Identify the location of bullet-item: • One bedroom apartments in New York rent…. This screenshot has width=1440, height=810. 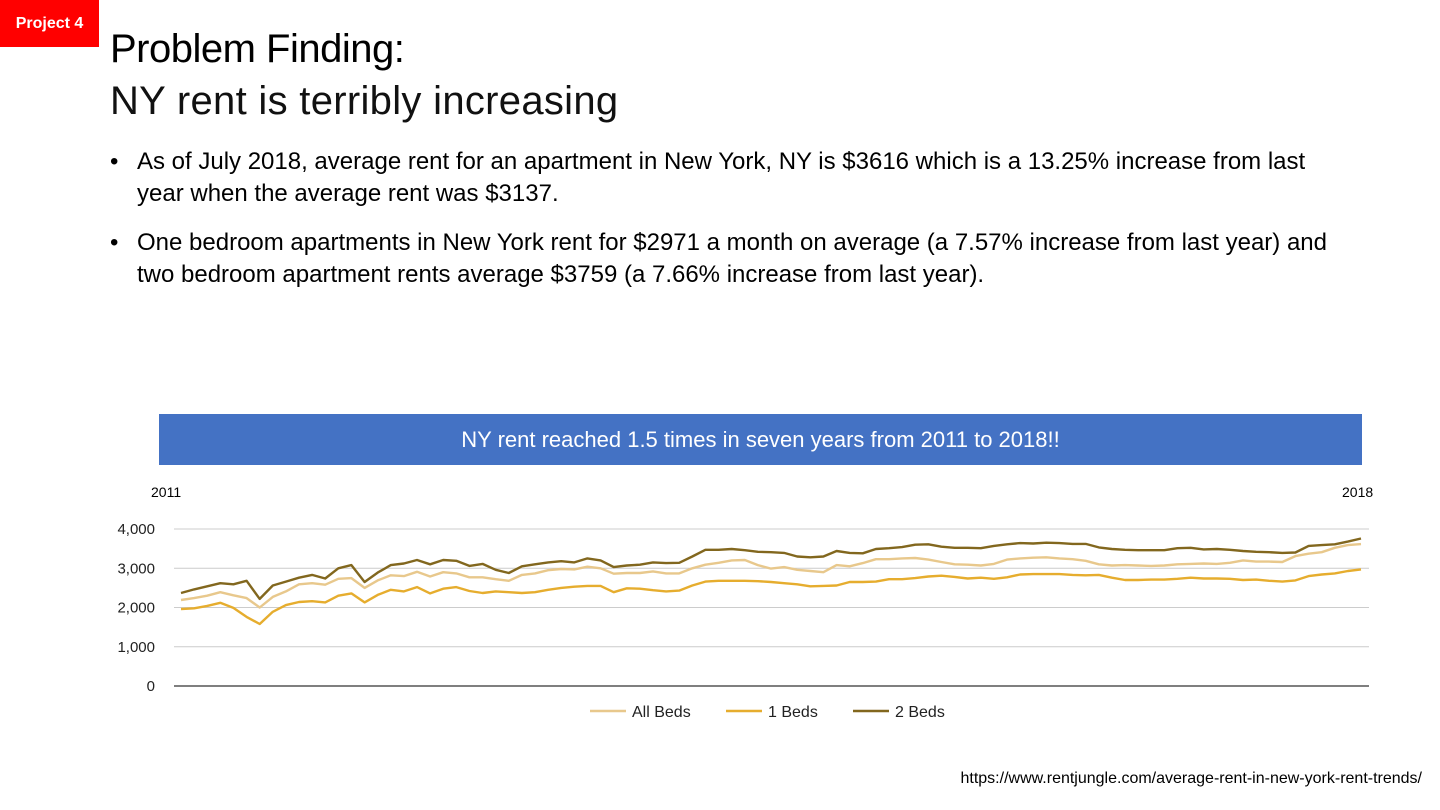
(730, 259).